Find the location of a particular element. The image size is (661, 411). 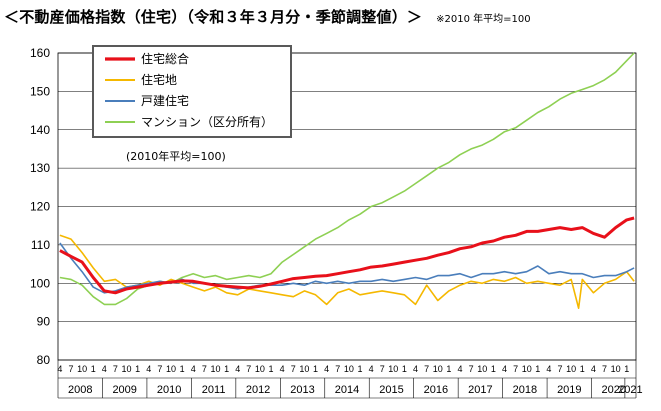

y-tick-label: 130 is located at coordinates (40, 168).